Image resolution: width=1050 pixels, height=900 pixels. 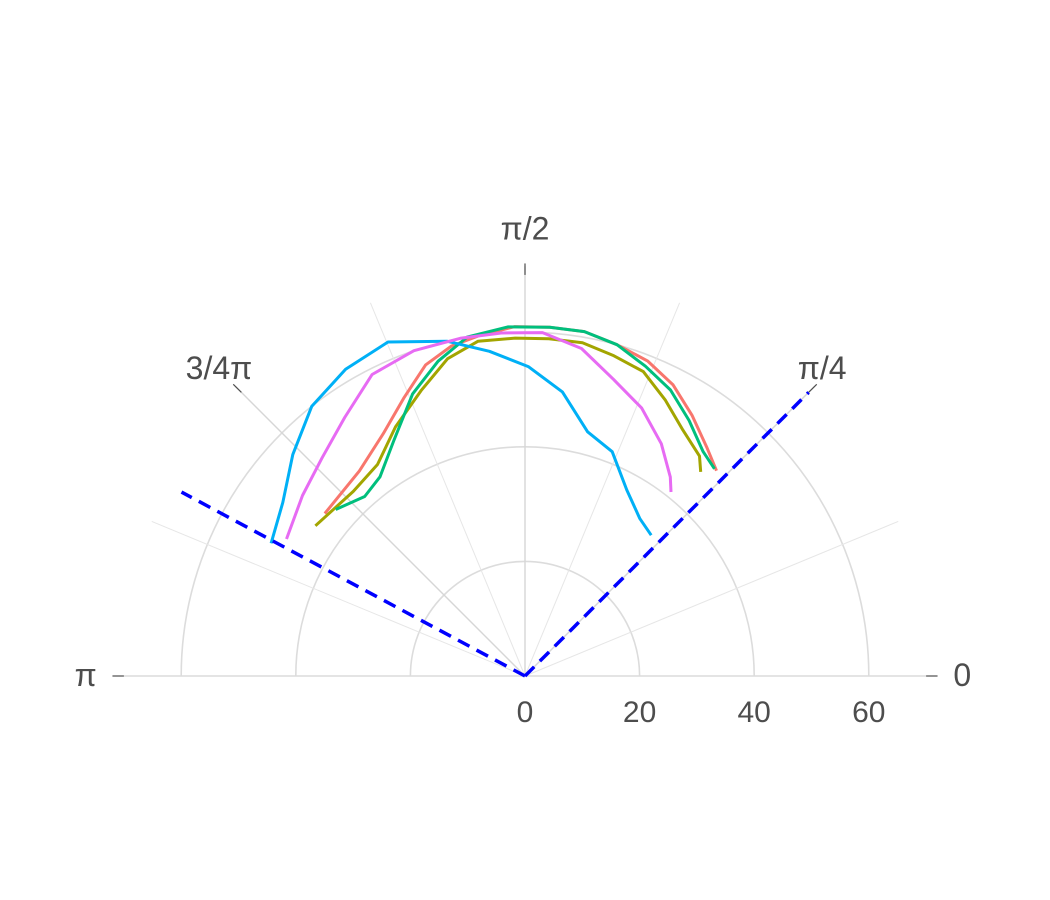 I want to click on r-tick-label: 40, so click(x=754, y=712).